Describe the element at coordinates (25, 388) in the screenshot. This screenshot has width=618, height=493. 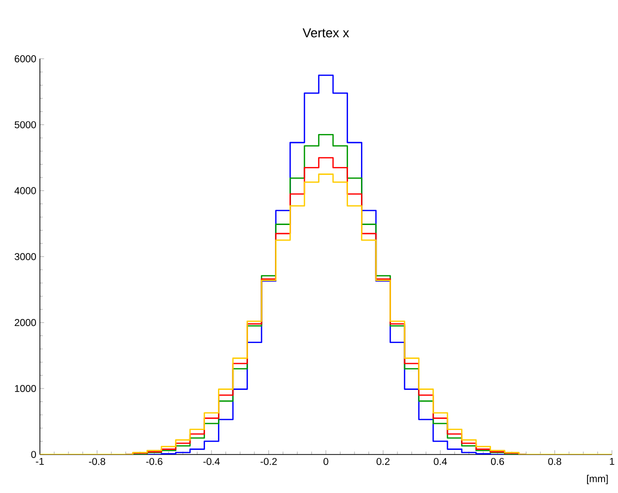
I see `y-tick-label: 1000` at that location.